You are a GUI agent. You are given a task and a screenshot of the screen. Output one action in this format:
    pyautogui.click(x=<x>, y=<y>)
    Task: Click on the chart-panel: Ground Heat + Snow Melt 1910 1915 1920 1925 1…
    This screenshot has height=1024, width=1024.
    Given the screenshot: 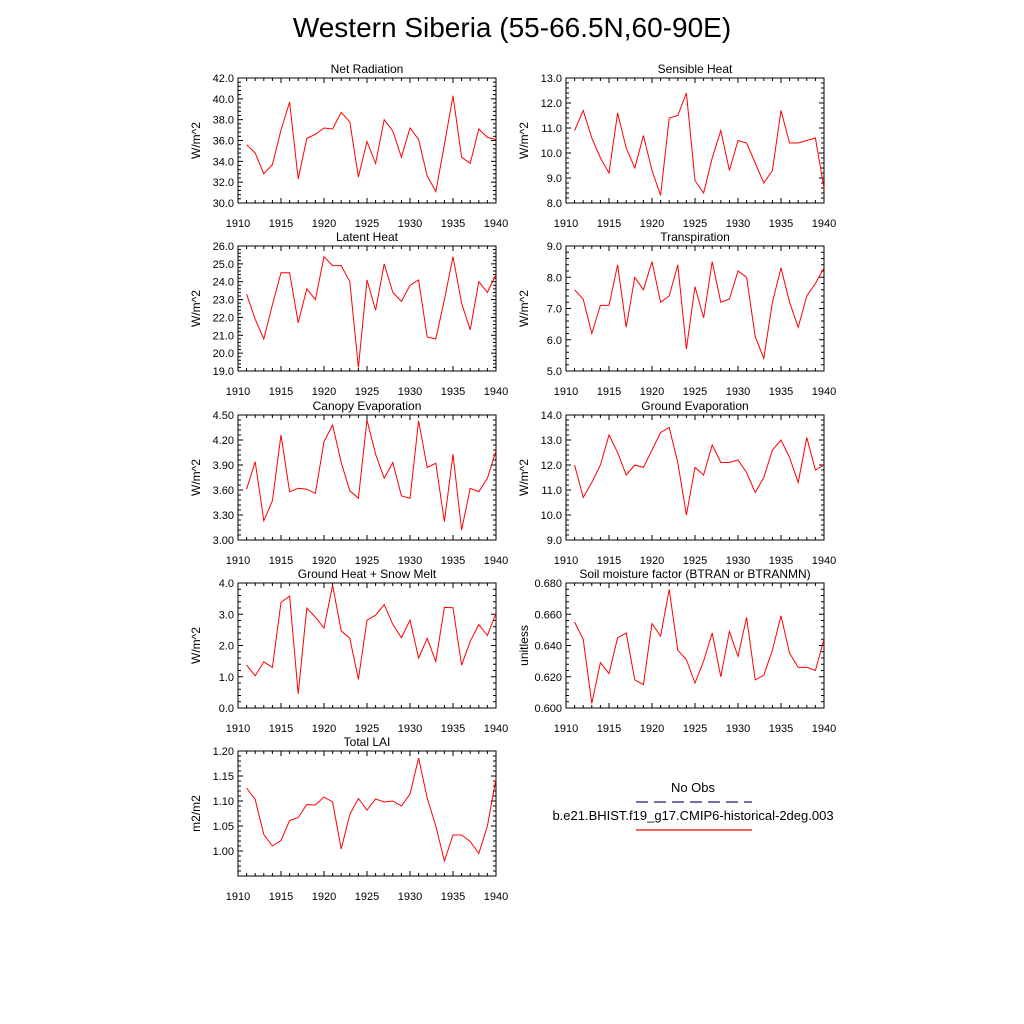 What is the action you would take?
    pyautogui.click(x=348, y=651)
    